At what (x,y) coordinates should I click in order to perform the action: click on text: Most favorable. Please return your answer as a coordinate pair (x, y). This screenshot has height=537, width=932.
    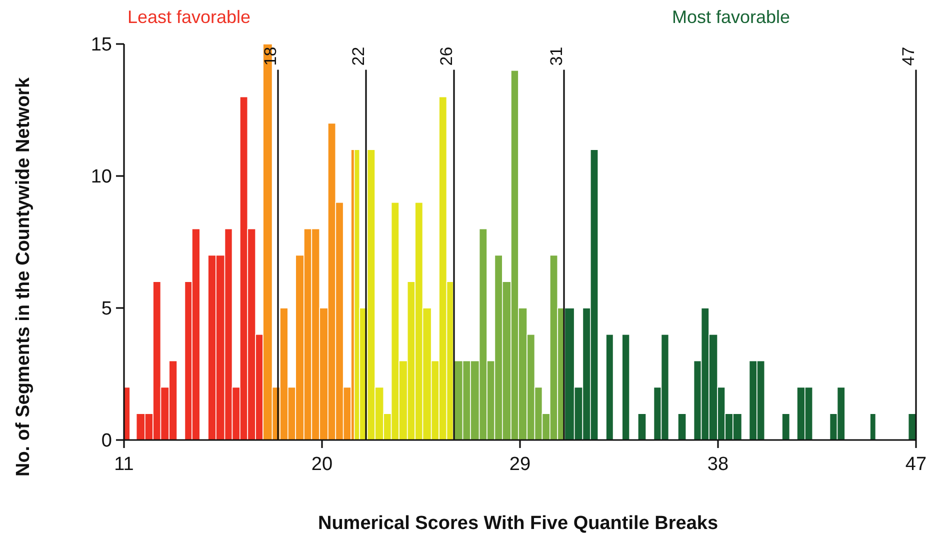
    Looking at the image, I should click on (731, 17).